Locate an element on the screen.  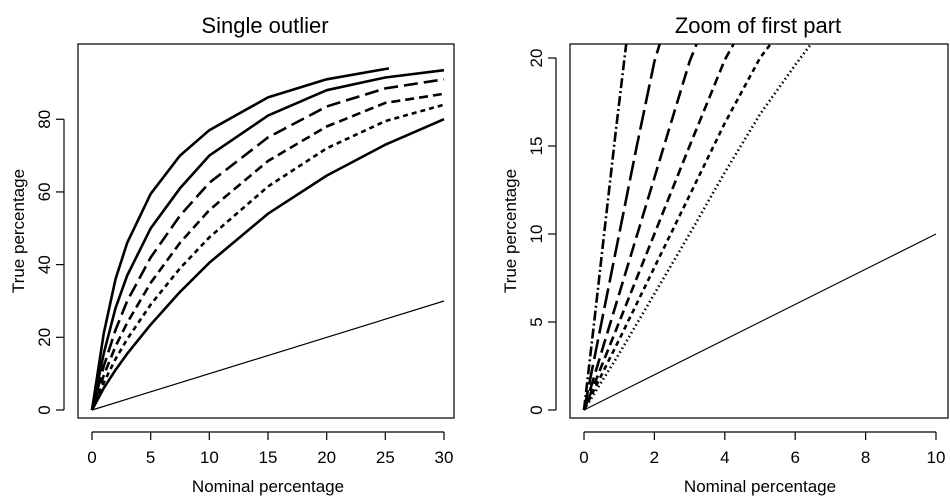
x-tick-label: 20 is located at coordinates (326, 457).